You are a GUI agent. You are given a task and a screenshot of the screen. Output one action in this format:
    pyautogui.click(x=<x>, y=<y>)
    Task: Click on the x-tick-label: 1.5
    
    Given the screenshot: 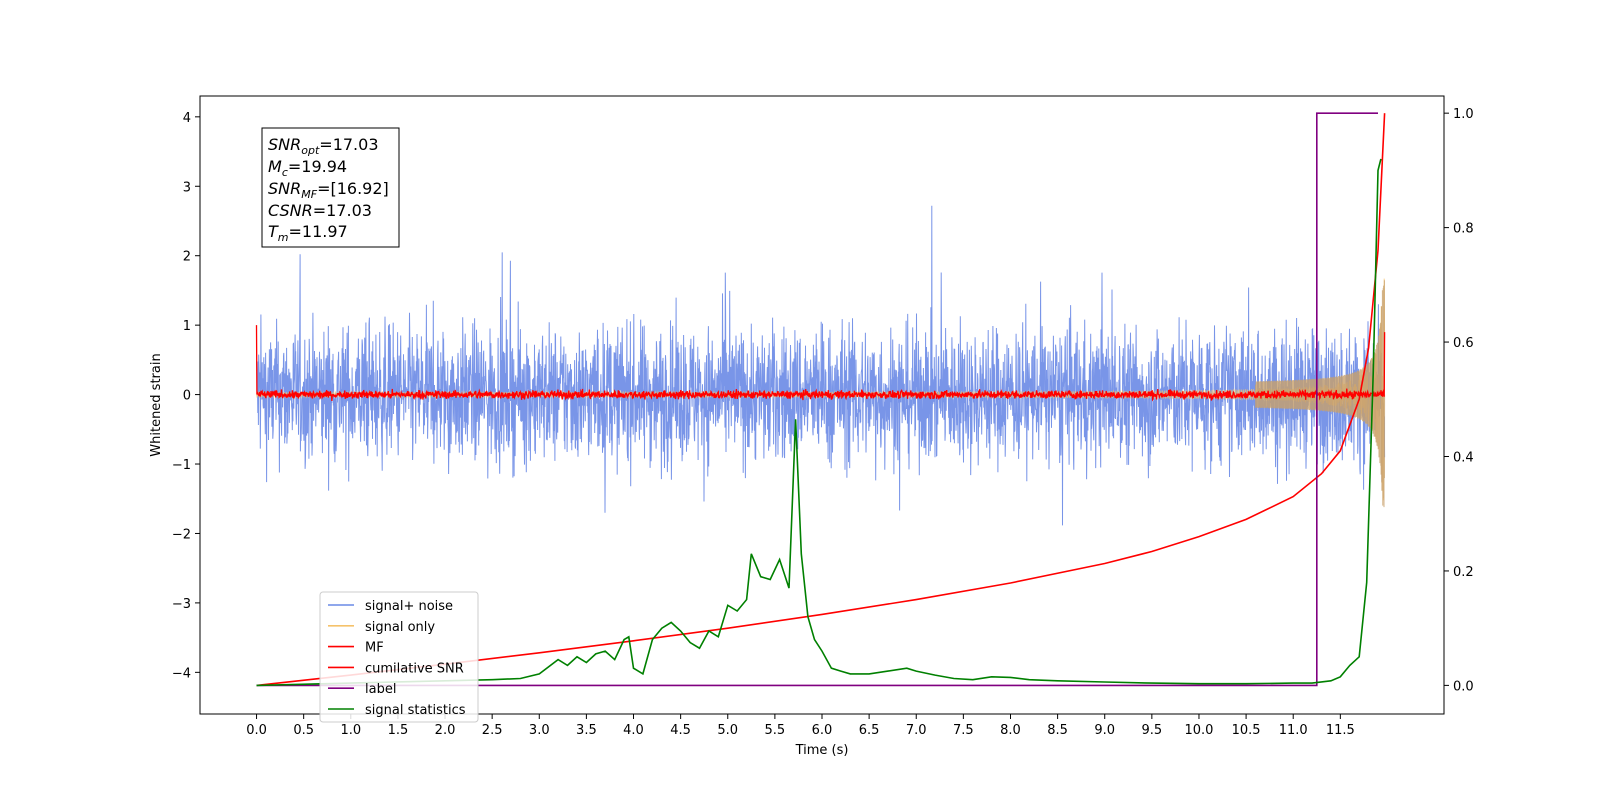 What is the action you would take?
    pyautogui.click(x=398, y=730)
    